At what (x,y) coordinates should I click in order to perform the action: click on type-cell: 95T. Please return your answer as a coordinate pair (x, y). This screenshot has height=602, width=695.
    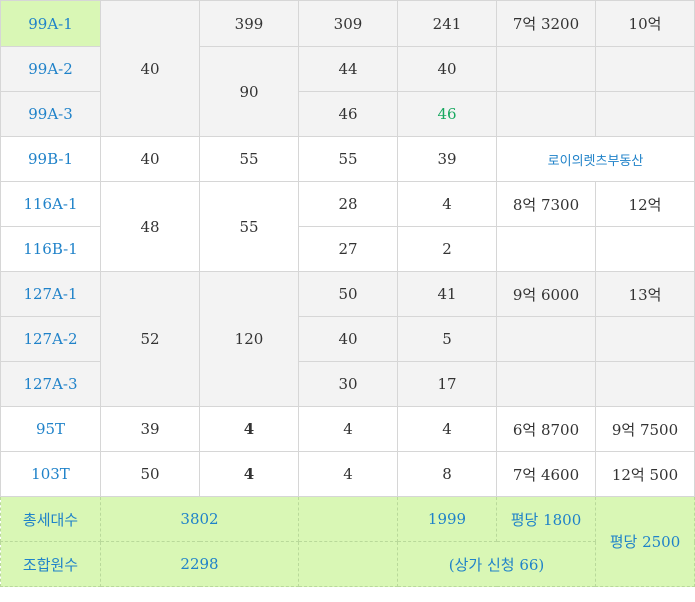
    Looking at the image, I should click on (50, 429).